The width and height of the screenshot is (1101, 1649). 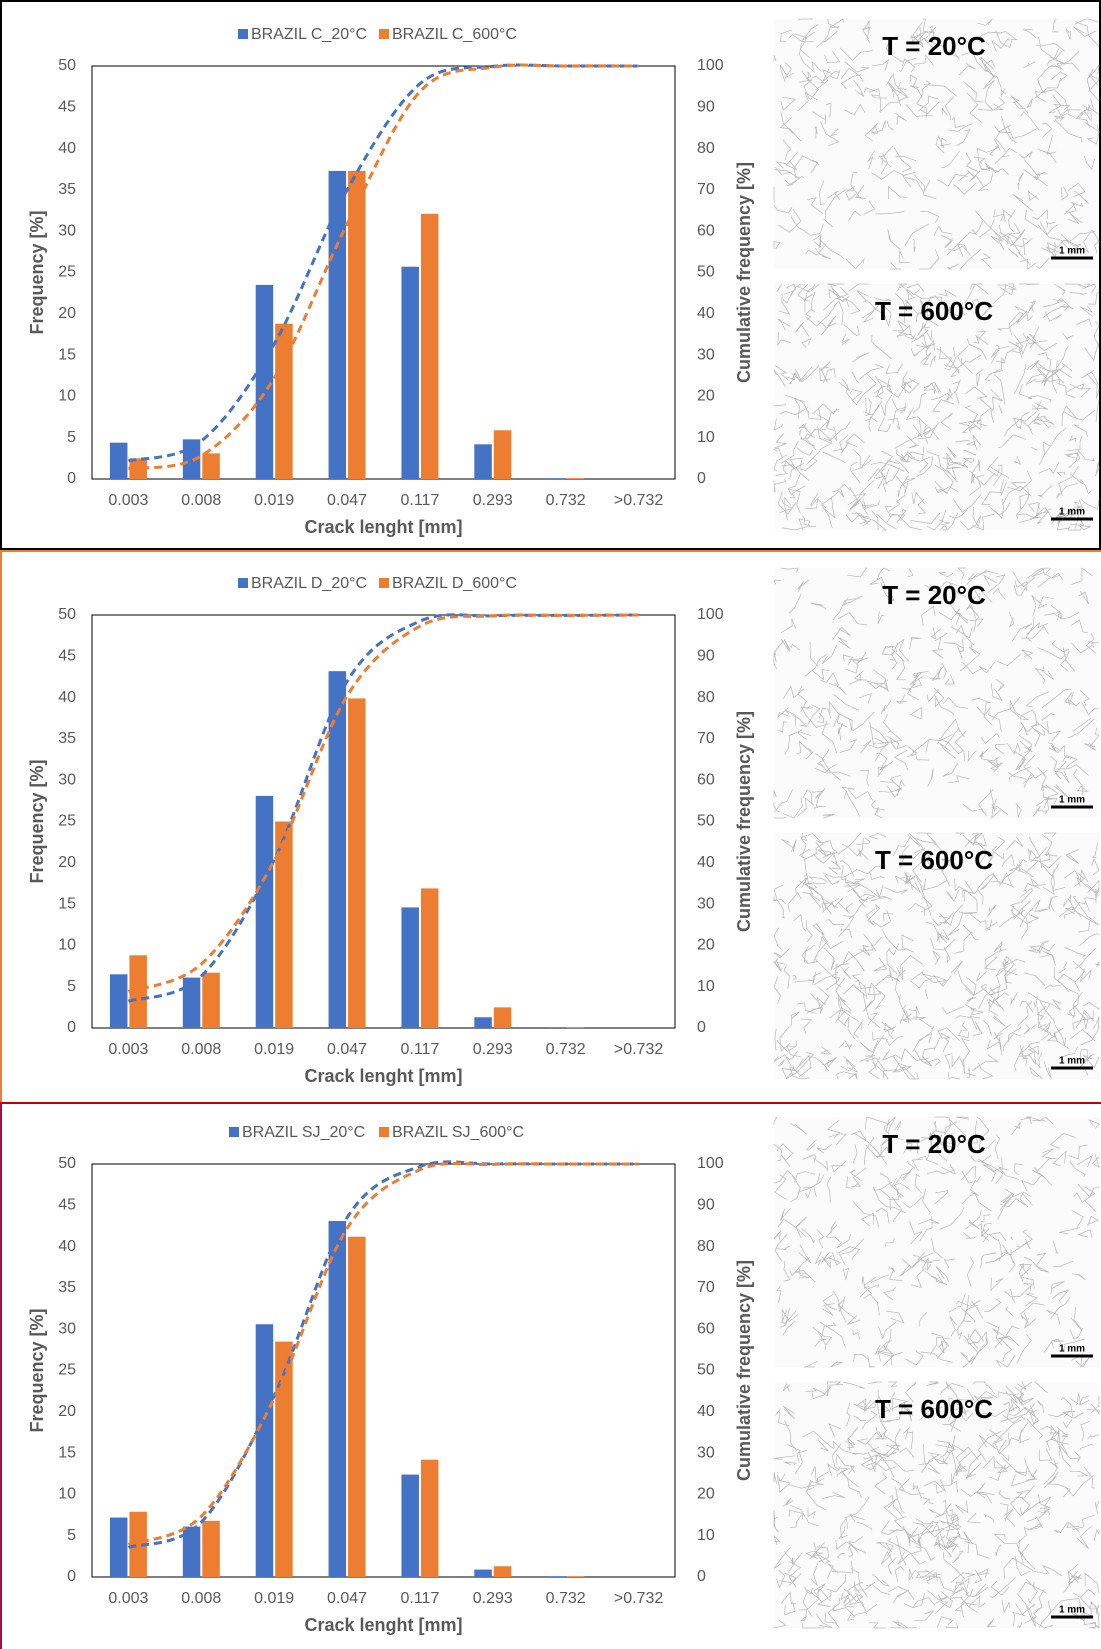 I want to click on x-tick-label: >0.732, so click(x=638, y=1049).